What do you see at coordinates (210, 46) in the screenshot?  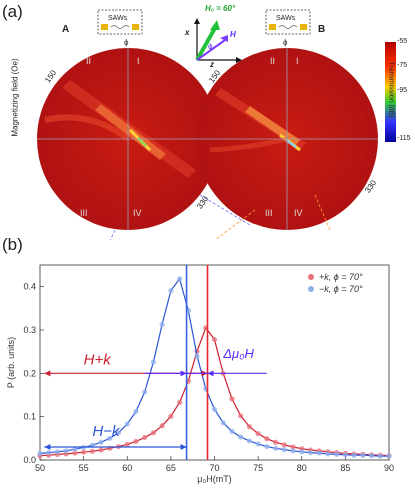 I see `inset-phi-label: ϕ` at bounding box center [210, 46].